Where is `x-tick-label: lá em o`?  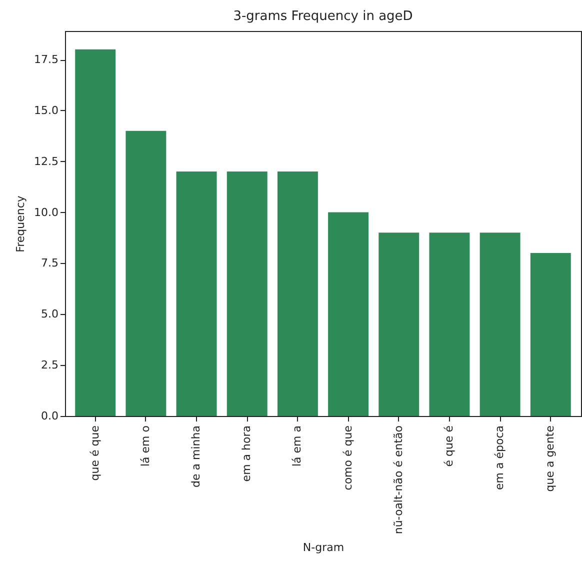 x-tick-label: lá em o is located at coordinates (145, 446).